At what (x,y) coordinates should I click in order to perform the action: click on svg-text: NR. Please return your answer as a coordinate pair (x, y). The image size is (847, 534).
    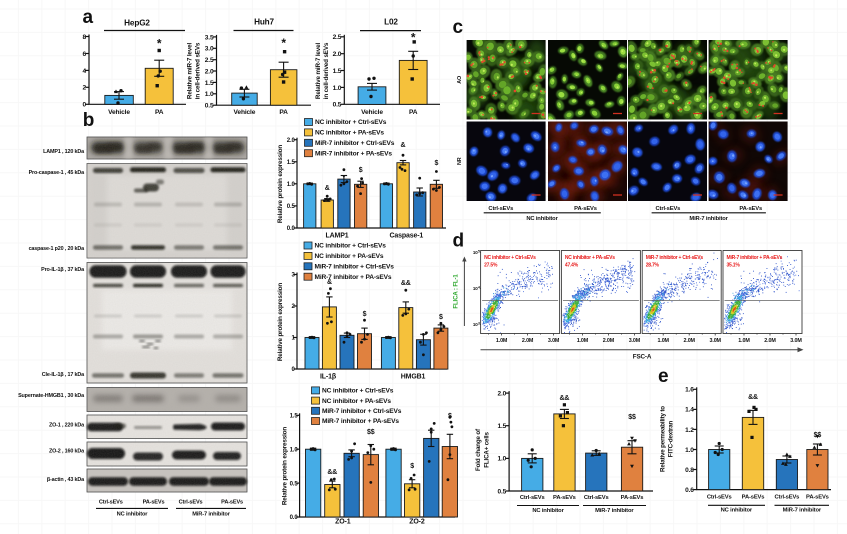
    Looking at the image, I should click on (460, 161).